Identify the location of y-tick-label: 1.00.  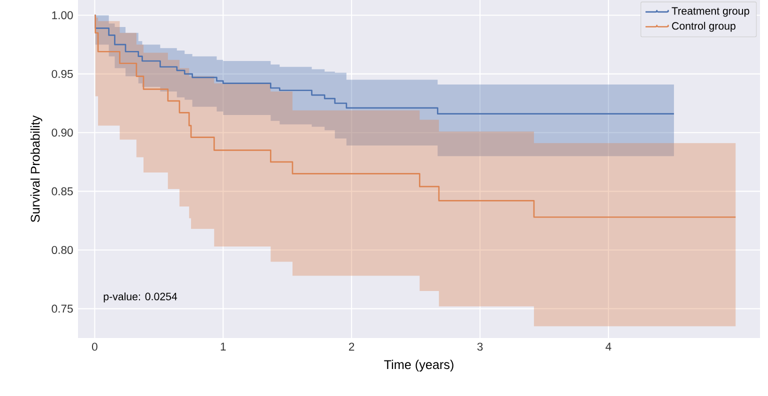
(62, 15).